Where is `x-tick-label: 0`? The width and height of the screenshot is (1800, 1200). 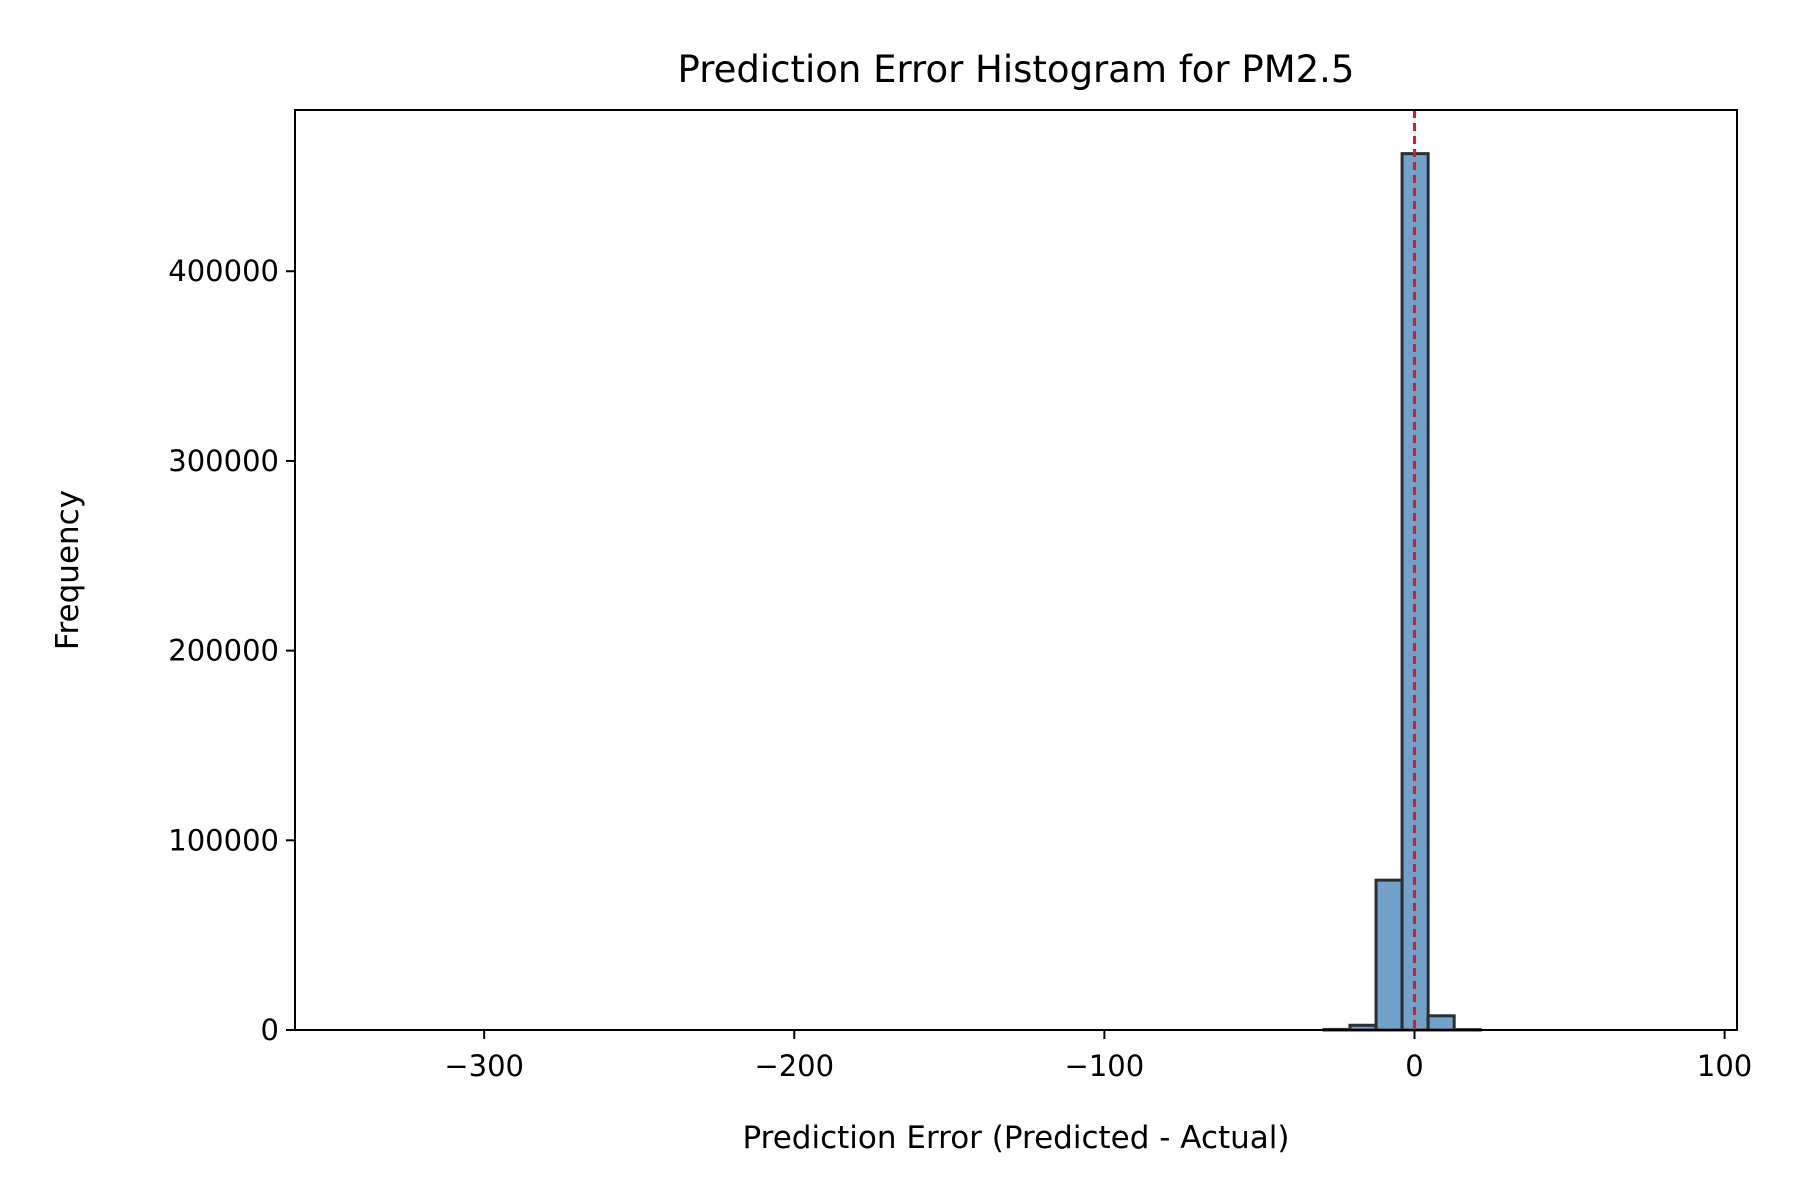
x-tick-label: 0 is located at coordinates (1414, 1066).